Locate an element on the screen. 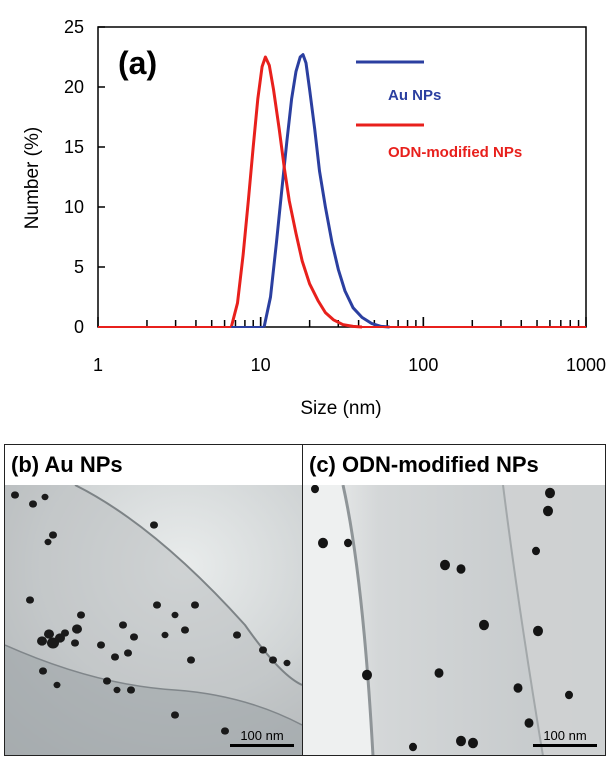 The image size is (610, 758). x-tick-label: 10 is located at coordinates (261, 365).